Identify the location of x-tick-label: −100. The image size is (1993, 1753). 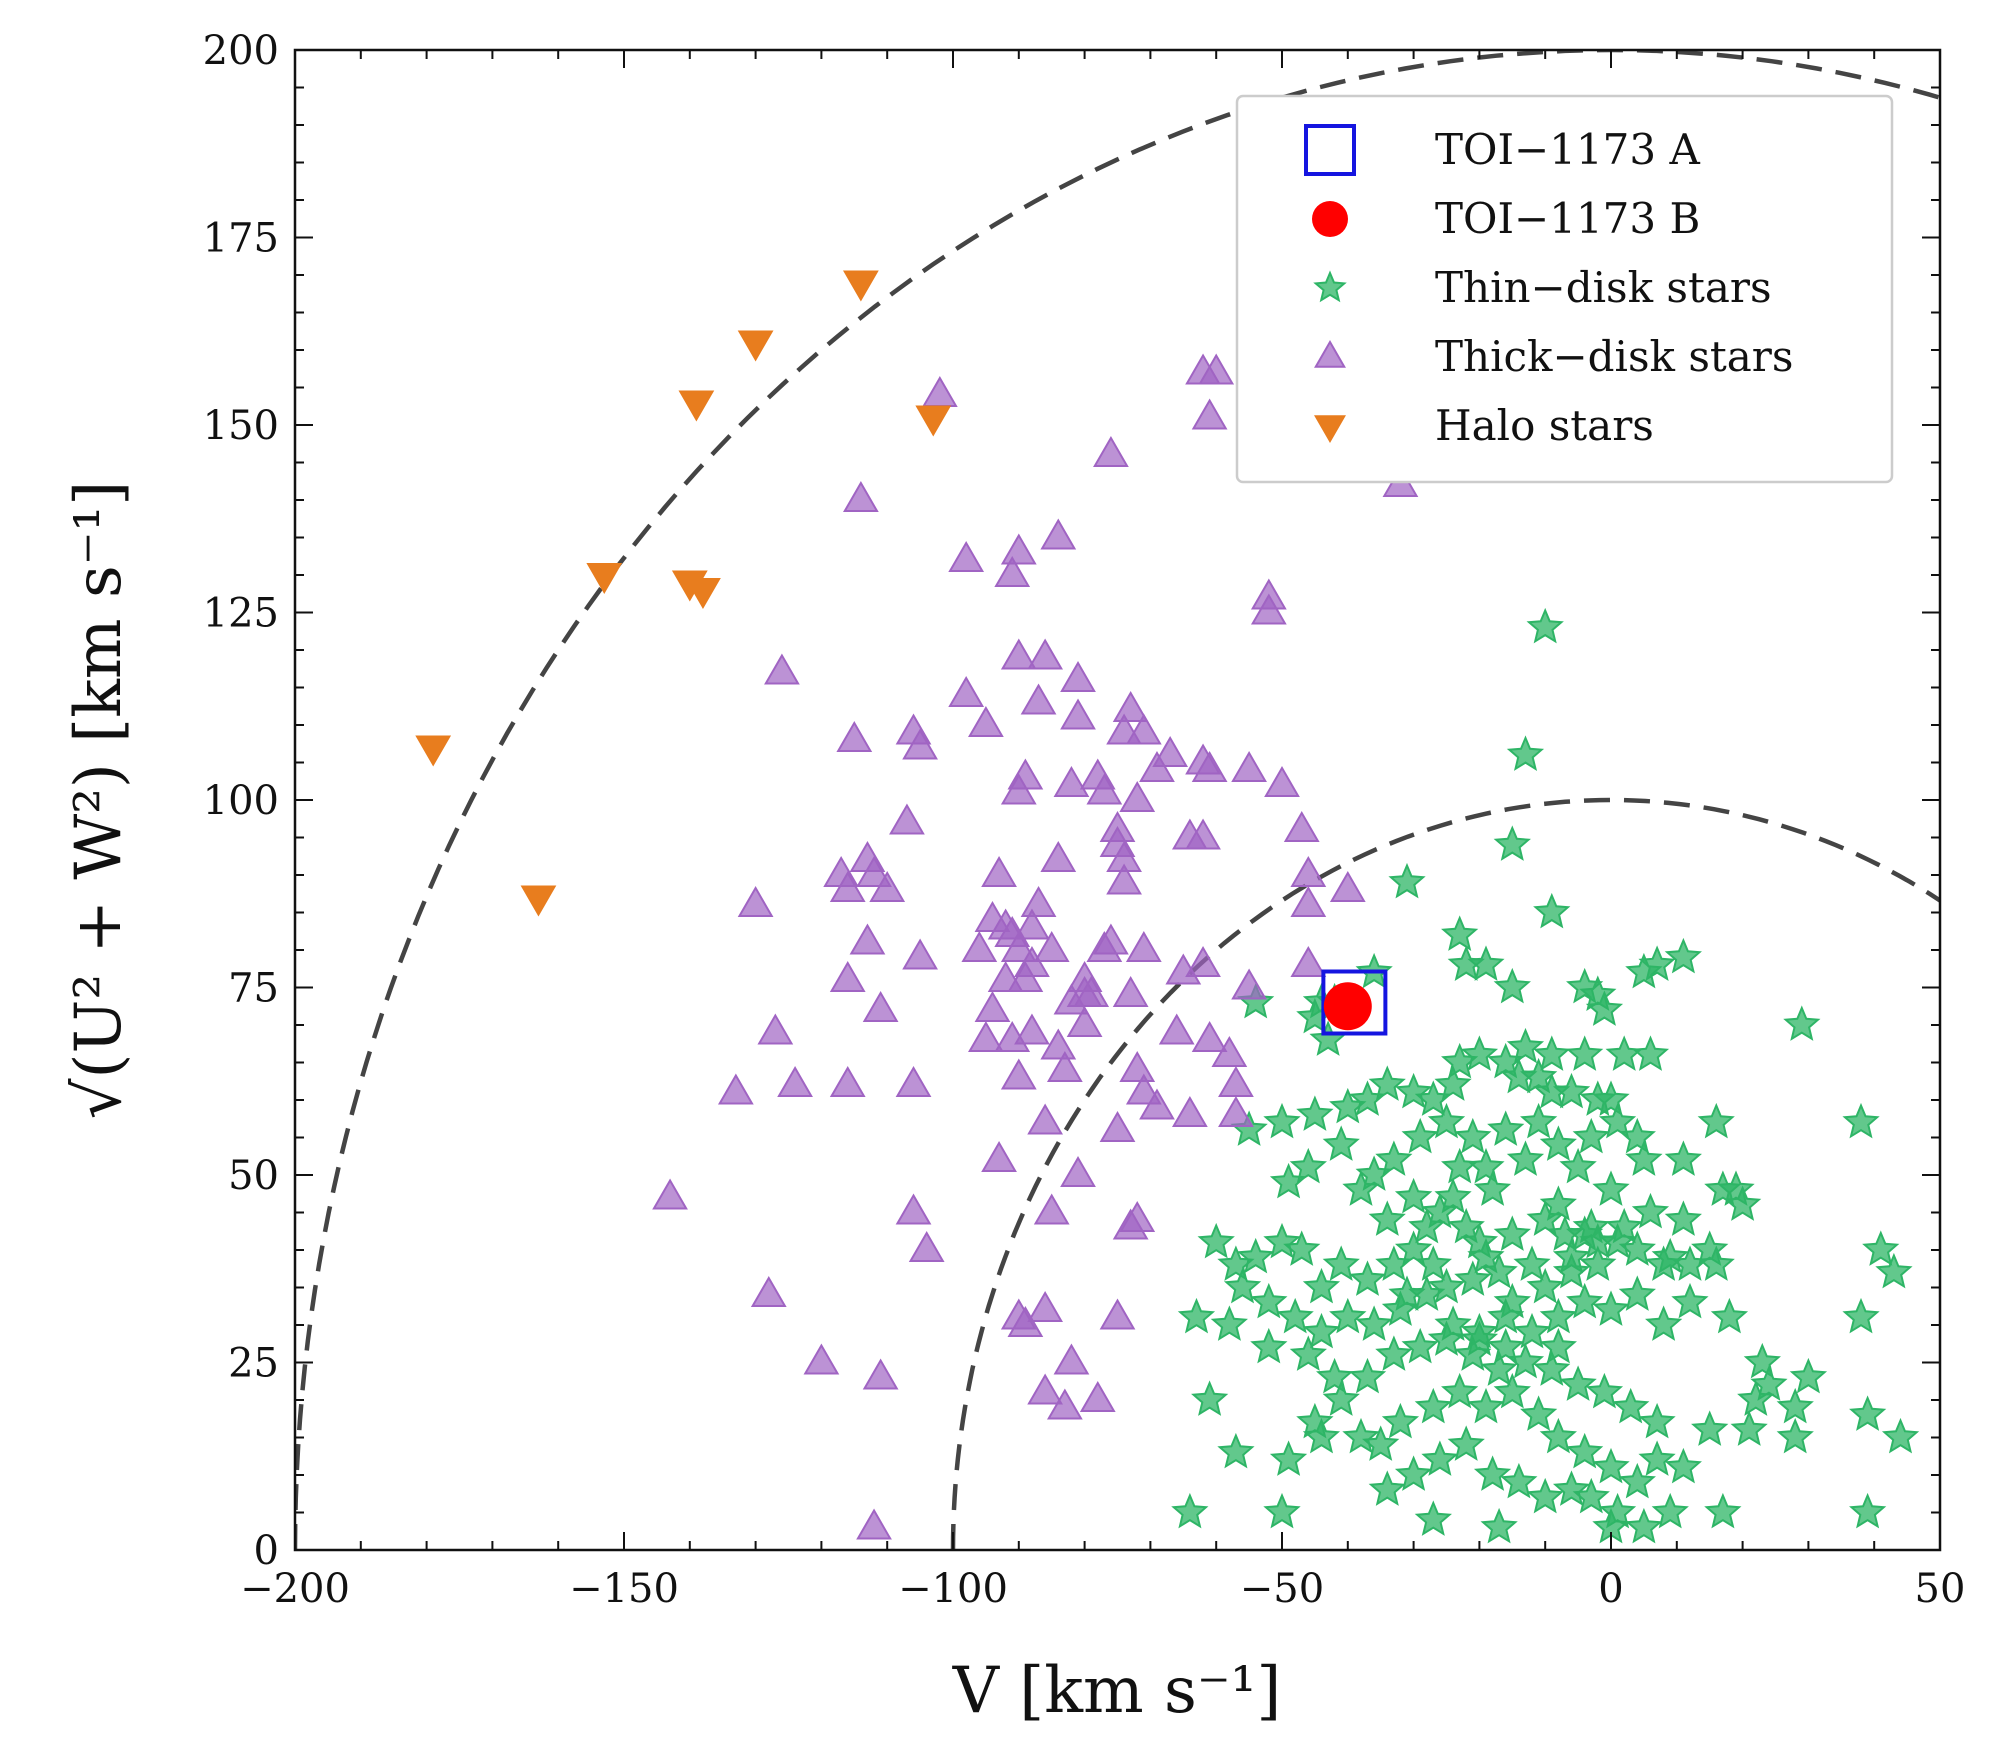
(953, 1589).